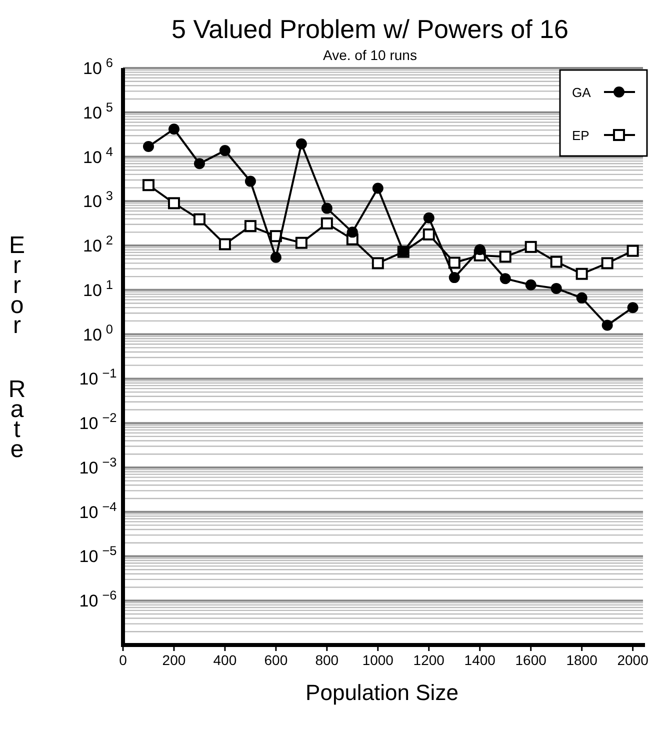 Image resolution: width=657 pixels, height=731 pixels. What do you see at coordinates (370, 55) in the screenshot?
I see `chart-subtitle: Ave. of 10 runs` at bounding box center [370, 55].